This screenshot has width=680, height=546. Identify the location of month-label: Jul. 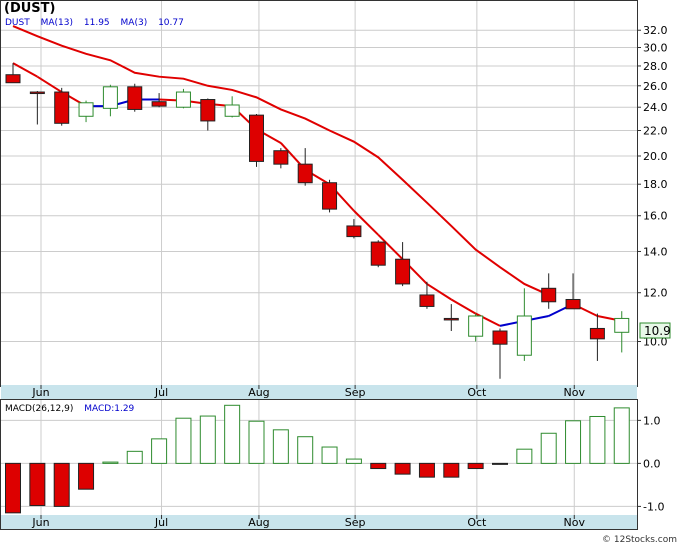
(161, 522).